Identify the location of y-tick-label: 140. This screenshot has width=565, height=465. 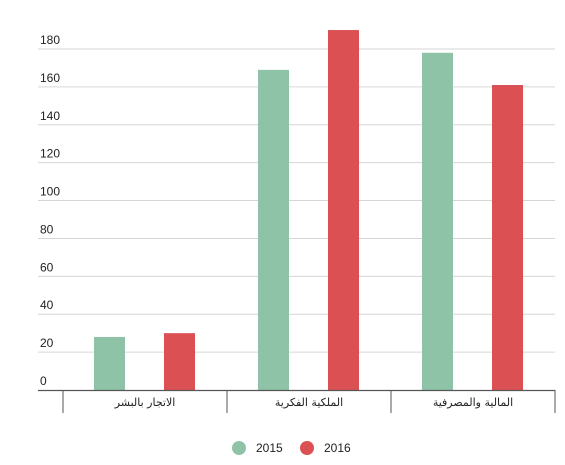
(50, 116).